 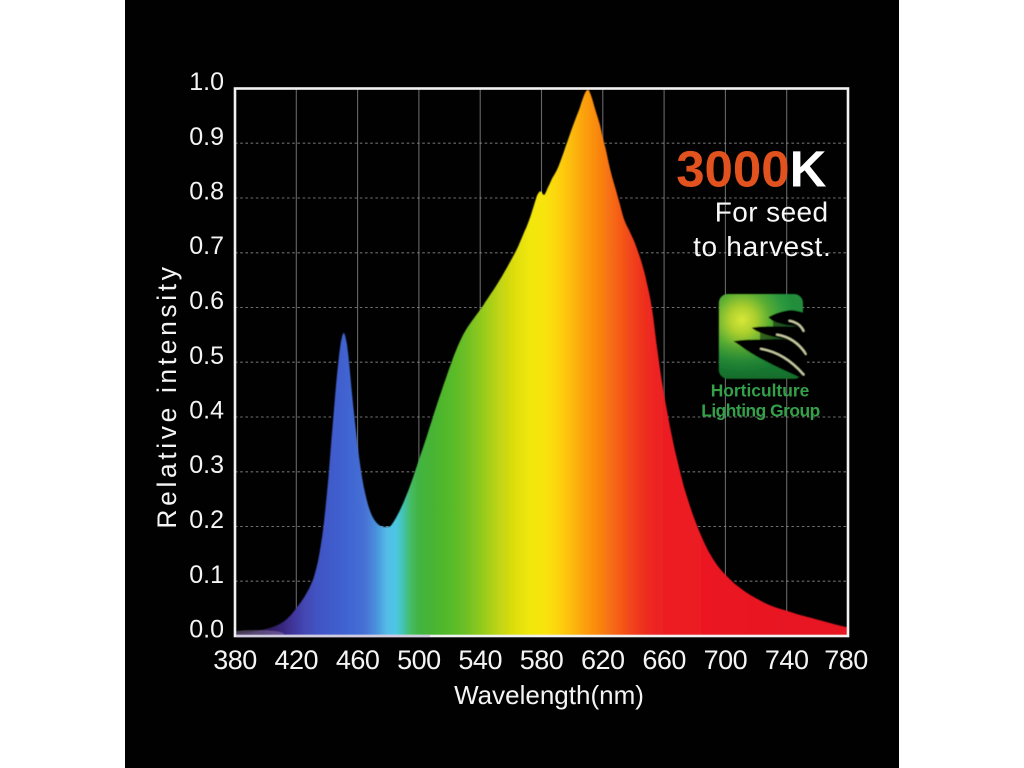 What do you see at coordinates (664, 660) in the screenshot?
I see `svg-text: 660` at bounding box center [664, 660].